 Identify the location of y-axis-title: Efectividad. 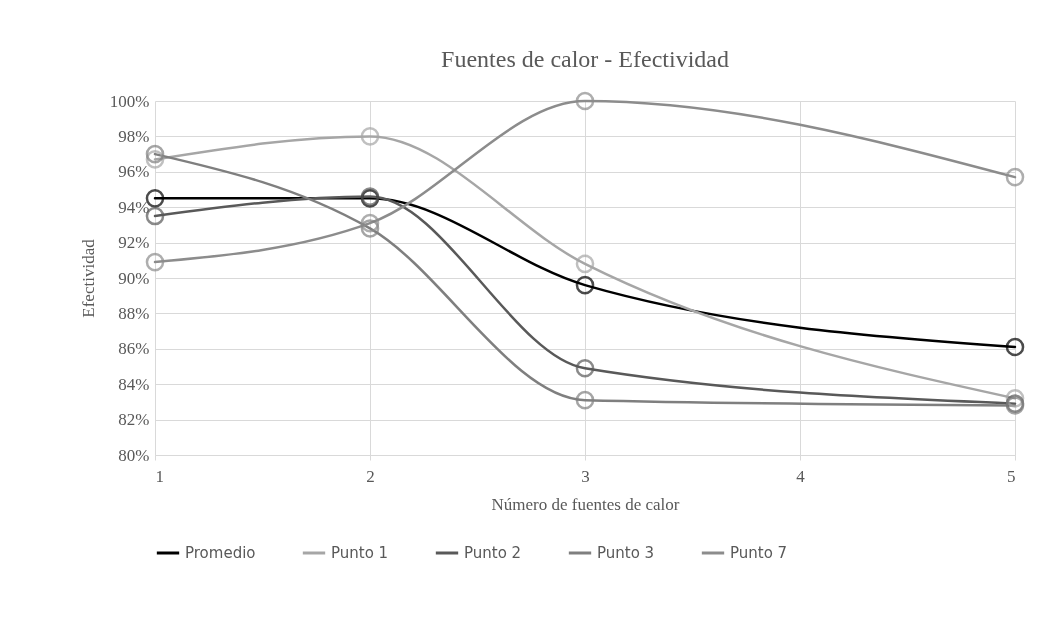
(88, 278).